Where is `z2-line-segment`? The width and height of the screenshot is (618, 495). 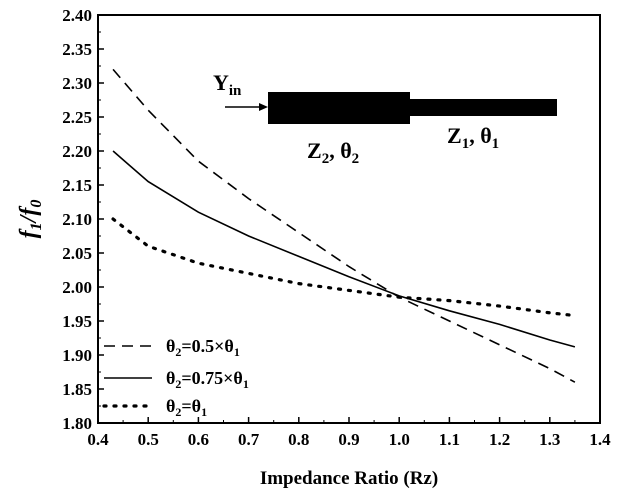 z2-line-segment is located at coordinates (339, 108).